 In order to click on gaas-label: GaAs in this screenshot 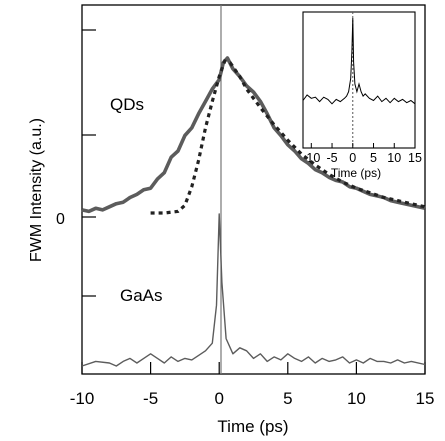, I will do `click(141, 295)`.